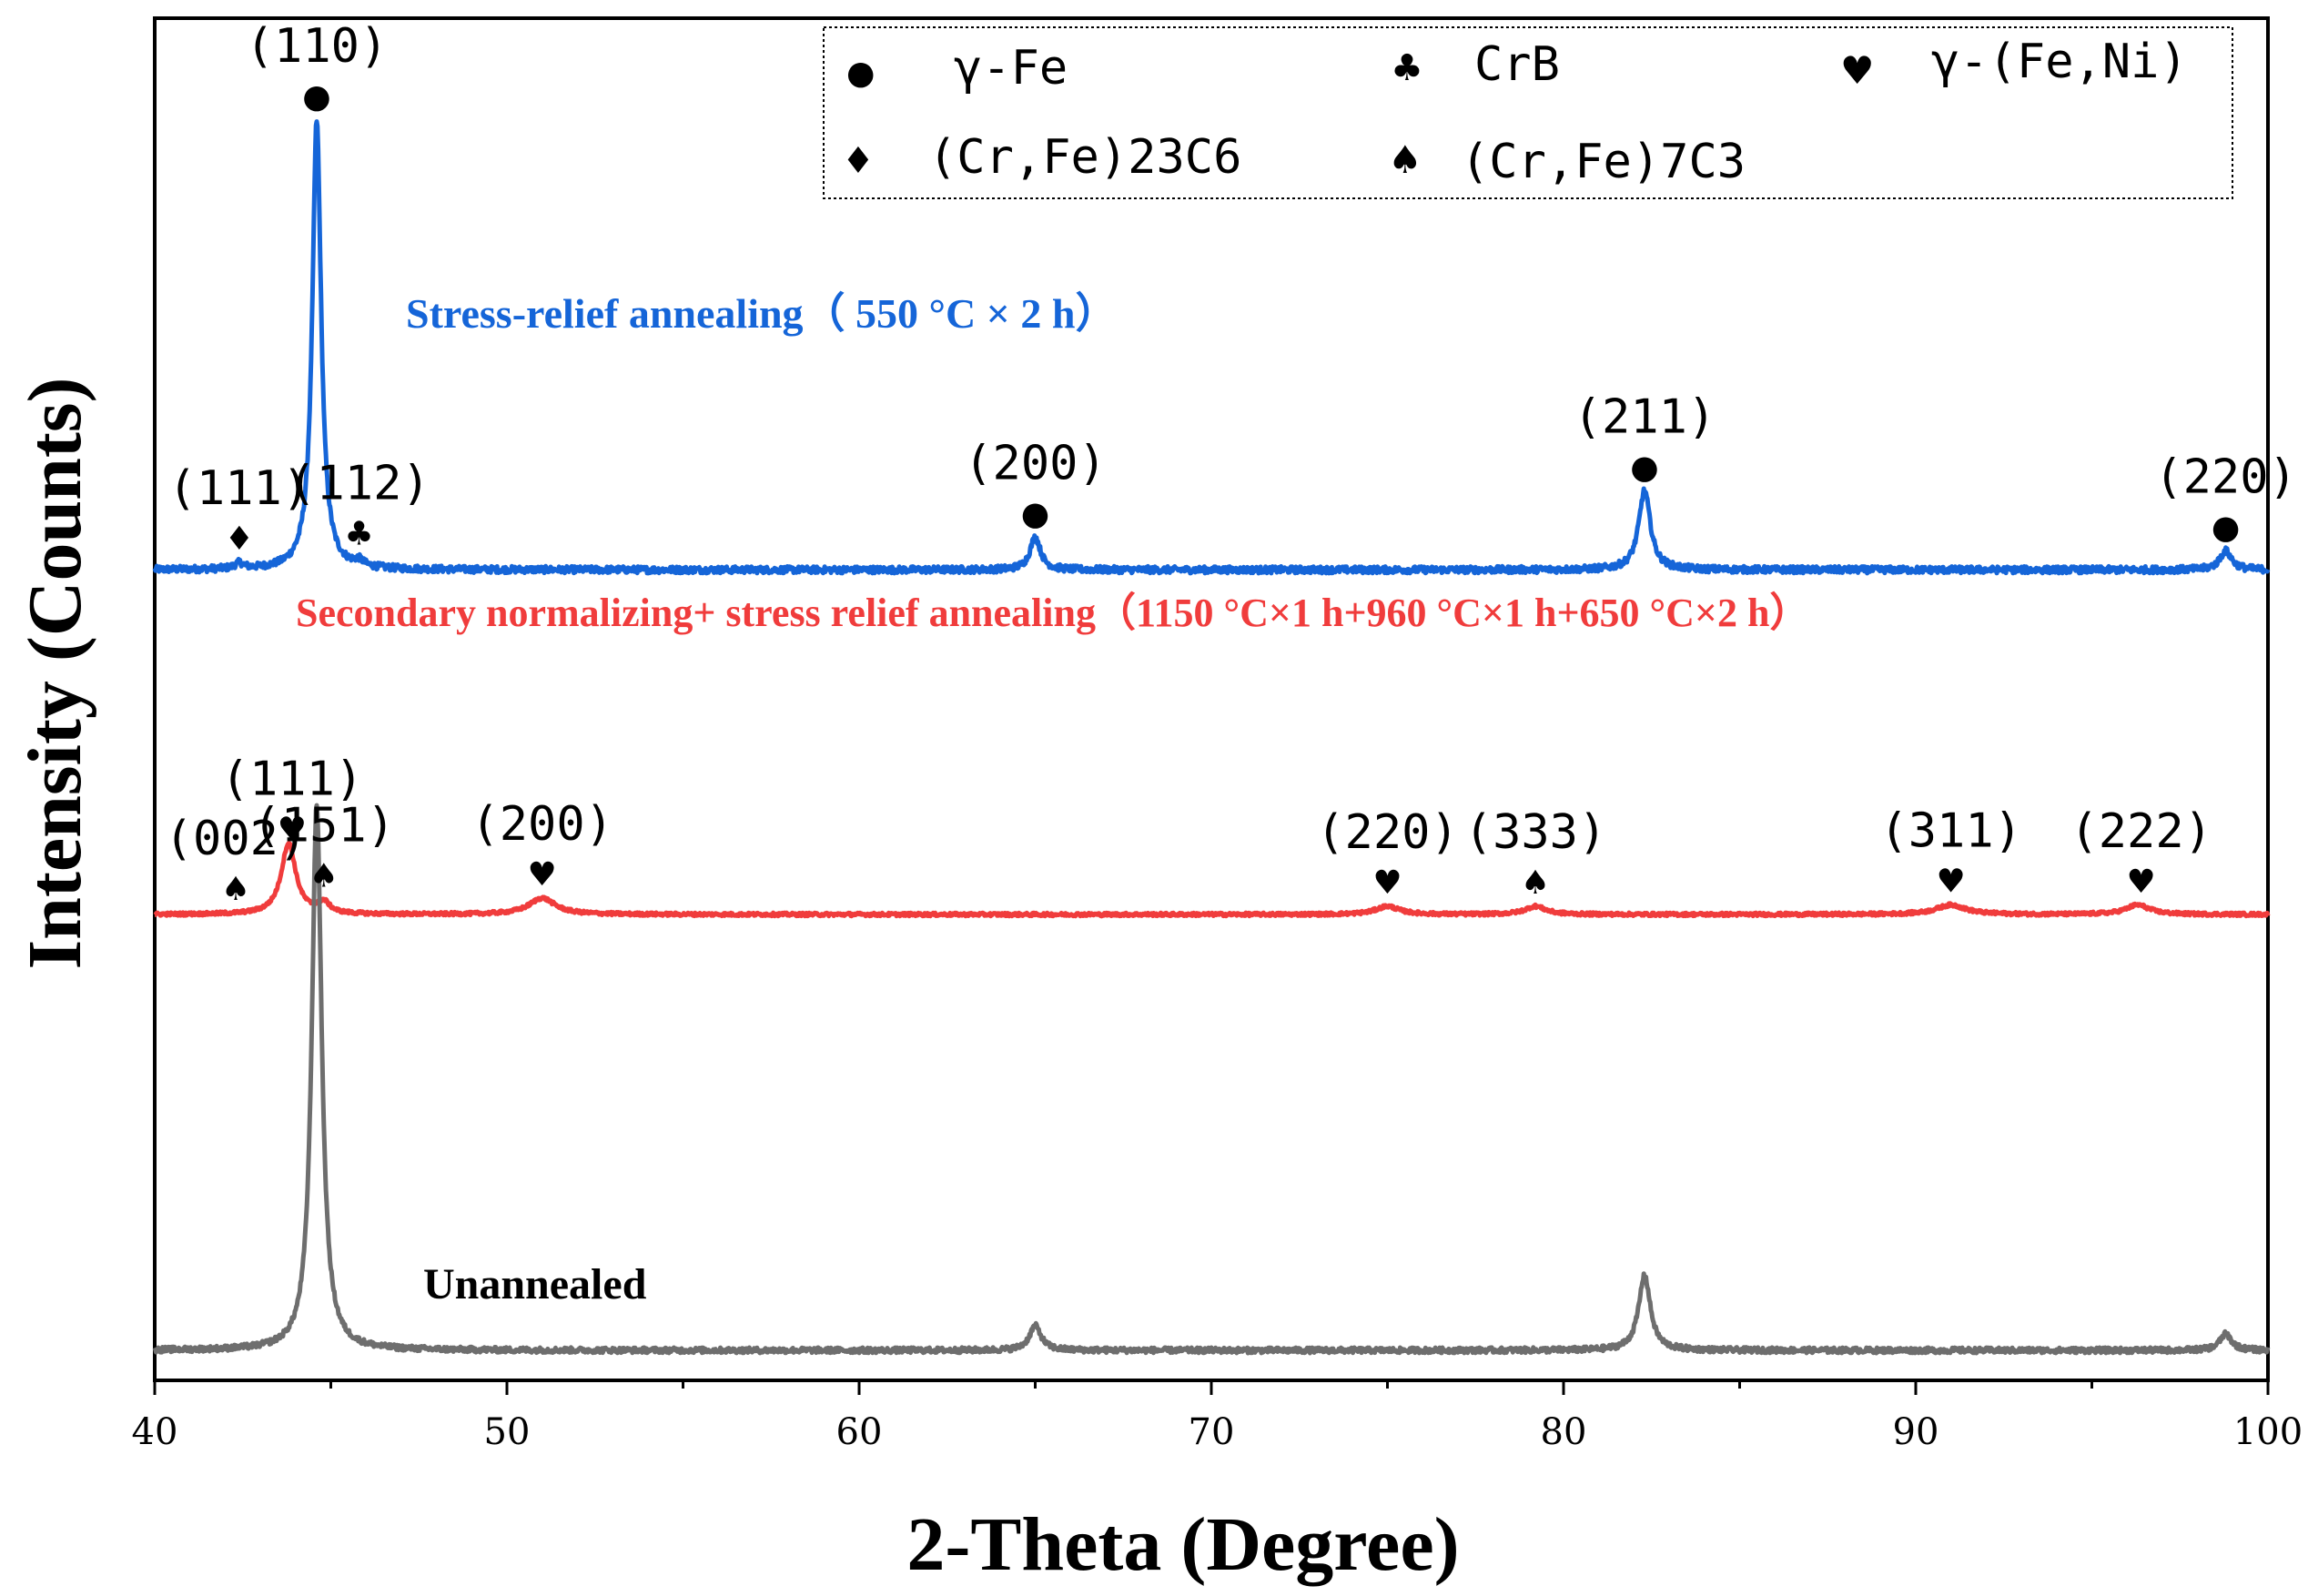 This screenshot has height=1596, width=2308. What do you see at coordinates (1212, 1432) in the screenshot?
I see `x-tick-label: 70` at bounding box center [1212, 1432].